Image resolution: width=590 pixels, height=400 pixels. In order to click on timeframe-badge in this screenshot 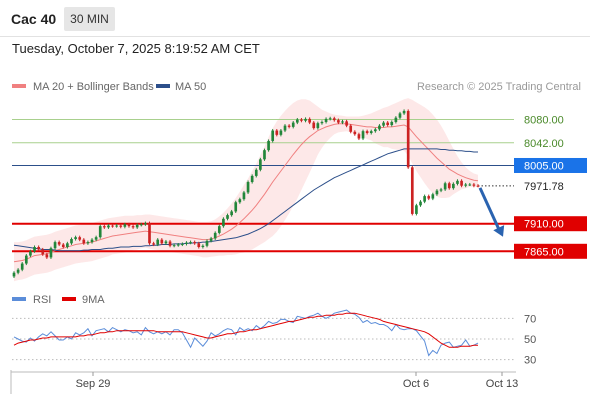, I will do `click(89, 19)`.